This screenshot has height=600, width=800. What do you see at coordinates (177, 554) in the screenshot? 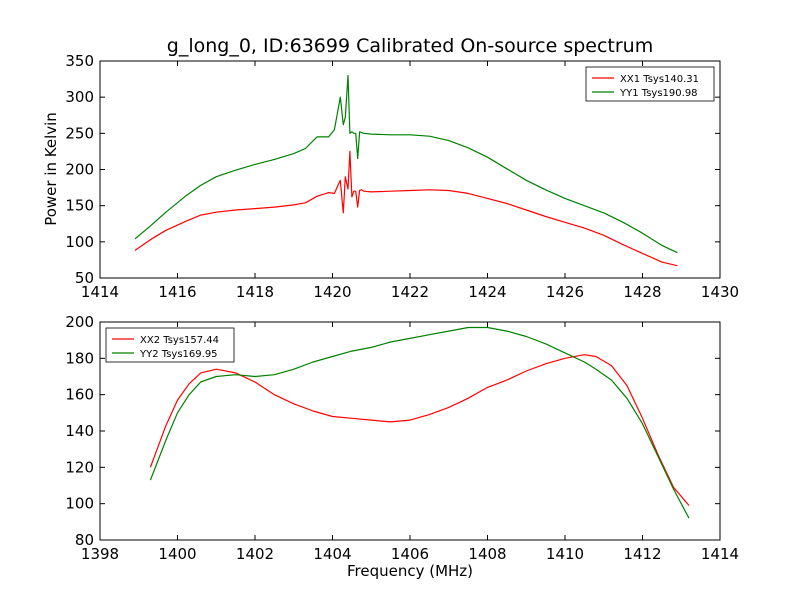
I see `x-tick-label: 1400` at bounding box center [177, 554].